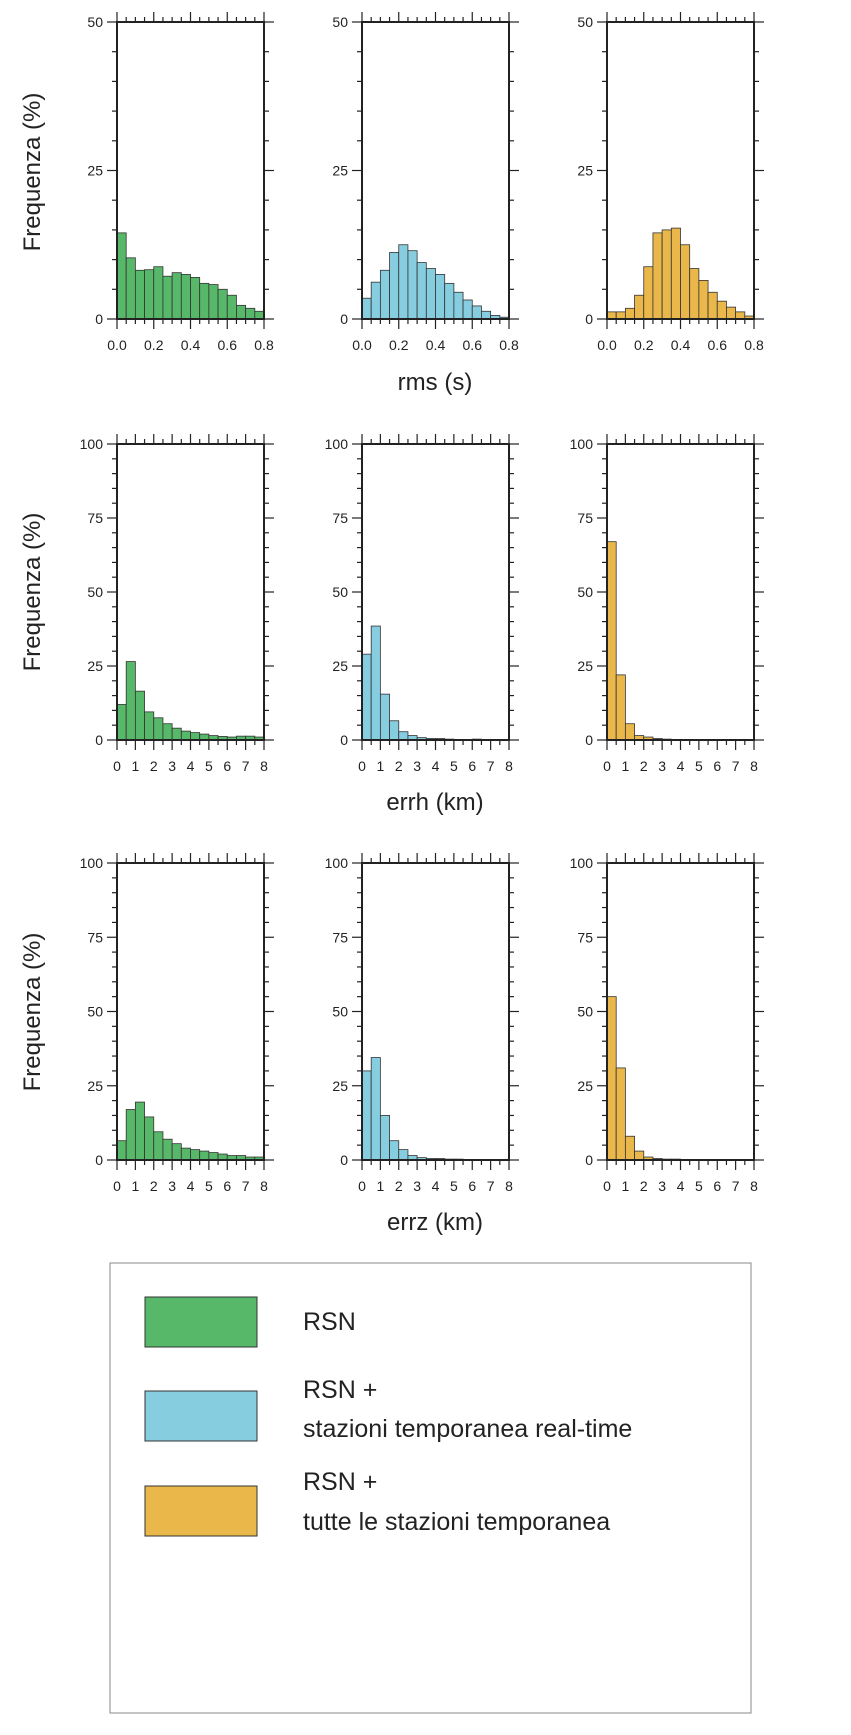 This screenshot has height=1735, width=851. I want to click on y-tick-label-errh-rsn-3: 75, so click(95, 518).